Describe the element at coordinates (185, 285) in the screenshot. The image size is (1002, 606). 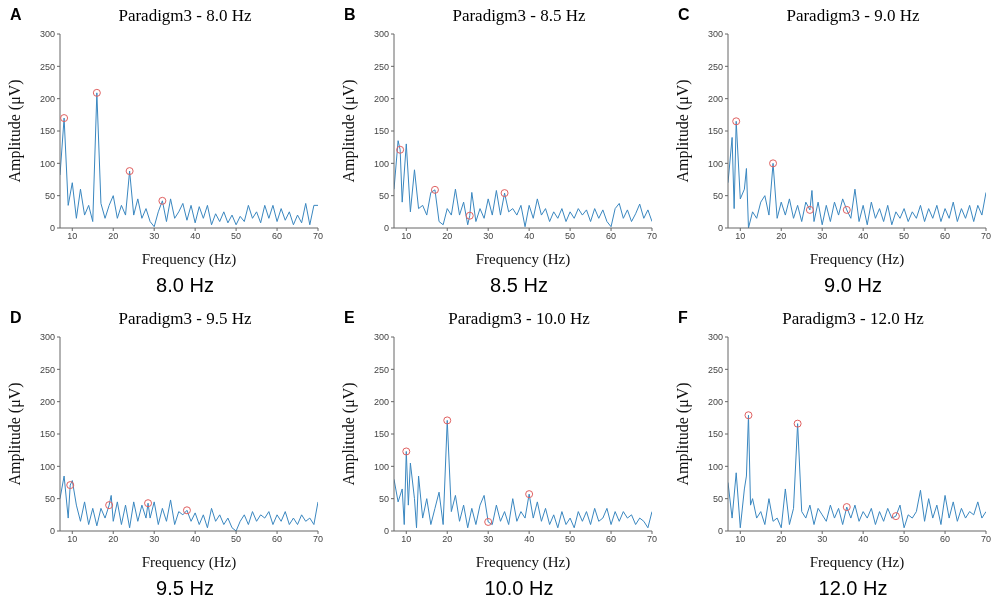
I see `text: 8.0 Hz` at that location.